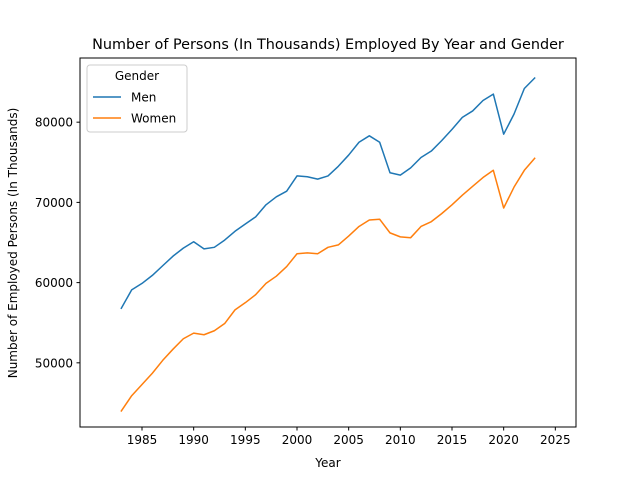 Image resolution: width=640 pixels, height=480 pixels. I want to click on legend-title: Gender, so click(137, 76).